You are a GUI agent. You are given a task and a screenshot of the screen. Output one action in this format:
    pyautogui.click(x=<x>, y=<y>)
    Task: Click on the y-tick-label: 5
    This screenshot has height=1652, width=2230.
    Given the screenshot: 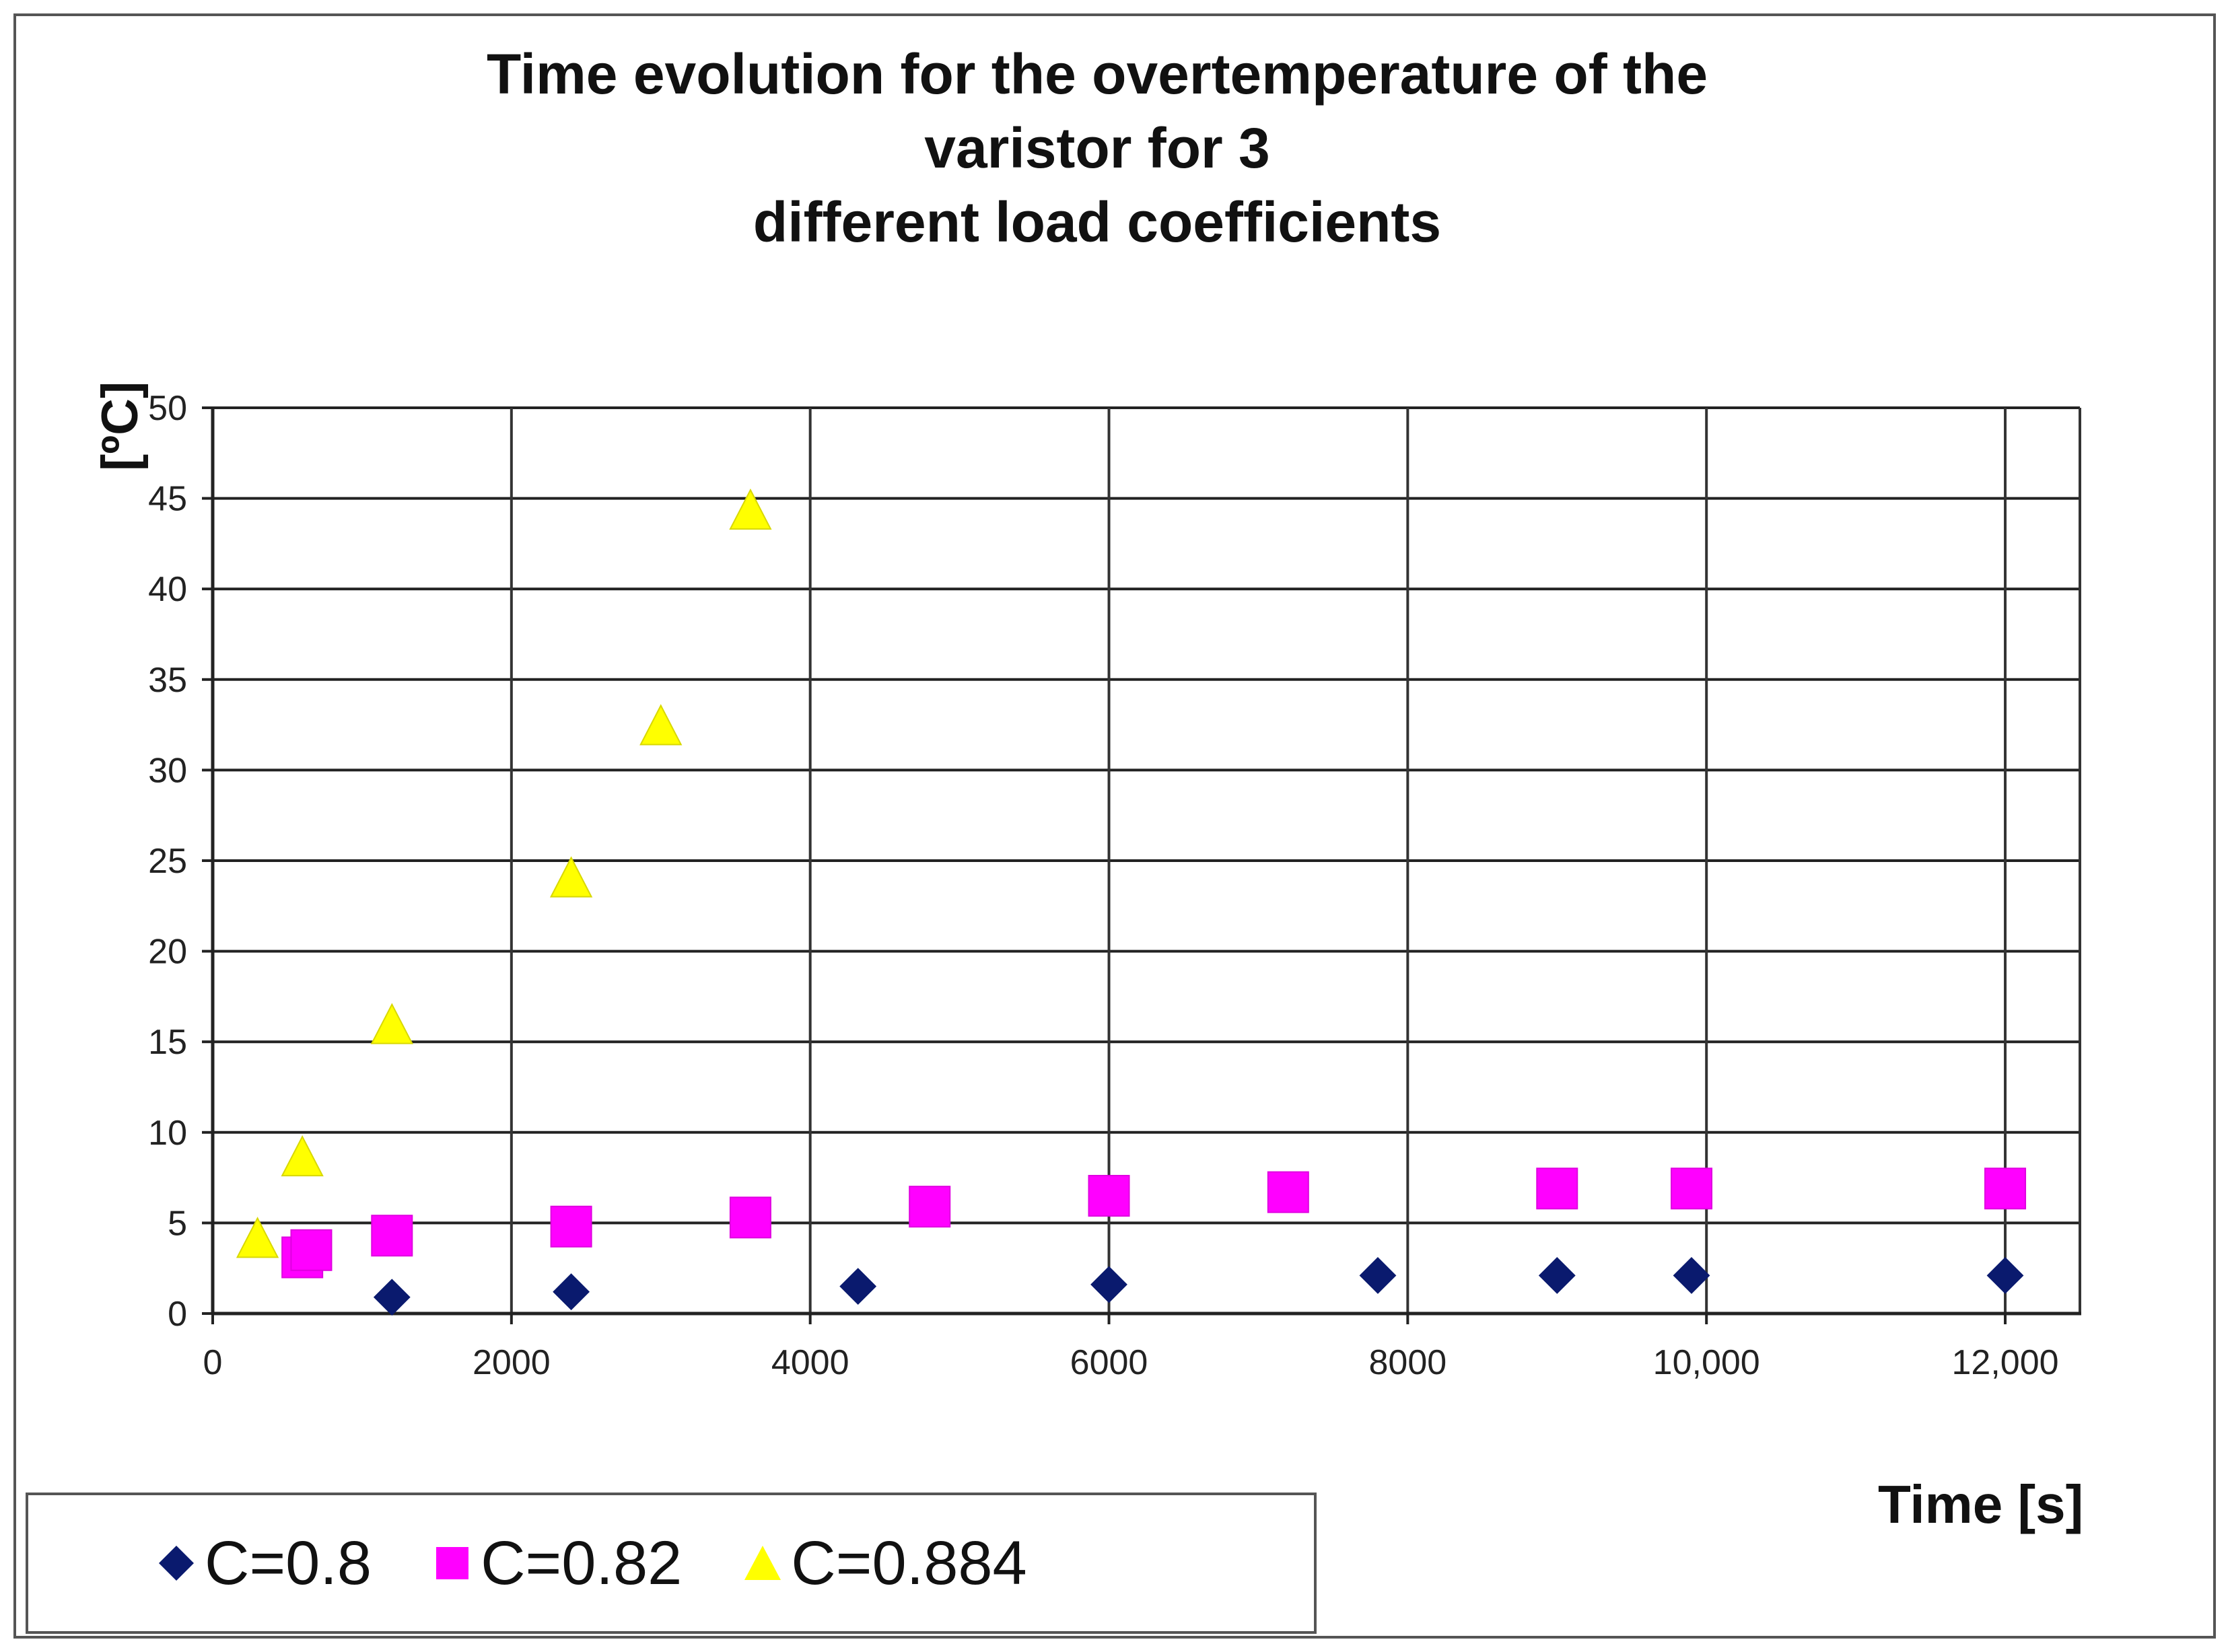 What is the action you would take?
    pyautogui.click(x=177, y=1223)
    